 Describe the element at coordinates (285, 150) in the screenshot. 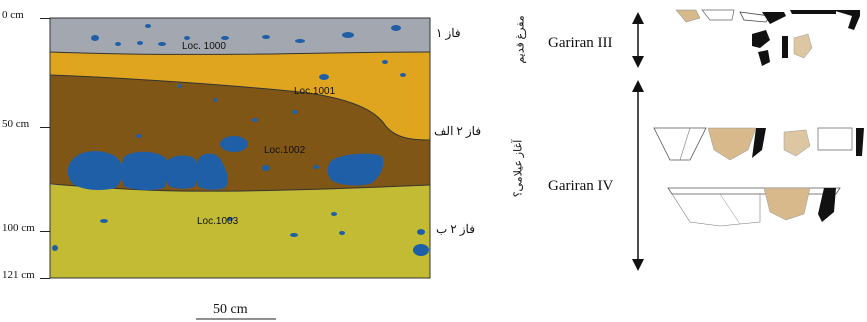

I see `locus-label: Loc.1002` at that location.